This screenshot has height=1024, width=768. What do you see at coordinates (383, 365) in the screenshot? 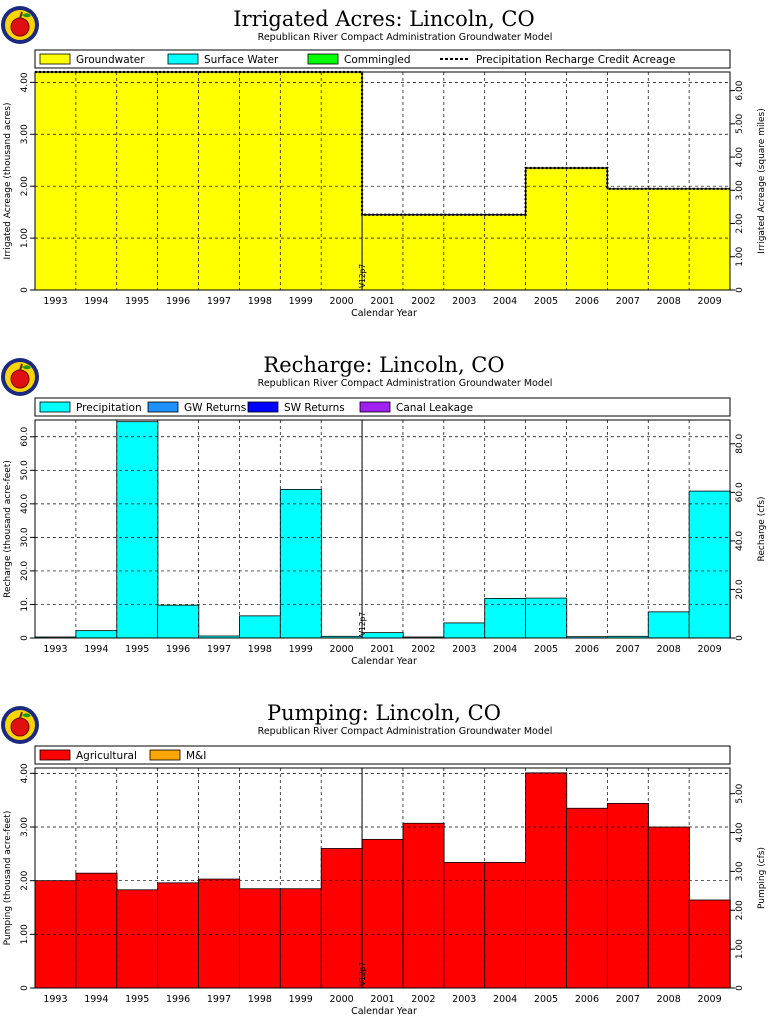
I see `chart-title: Recharge: Lincoln, CO` at bounding box center [383, 365].